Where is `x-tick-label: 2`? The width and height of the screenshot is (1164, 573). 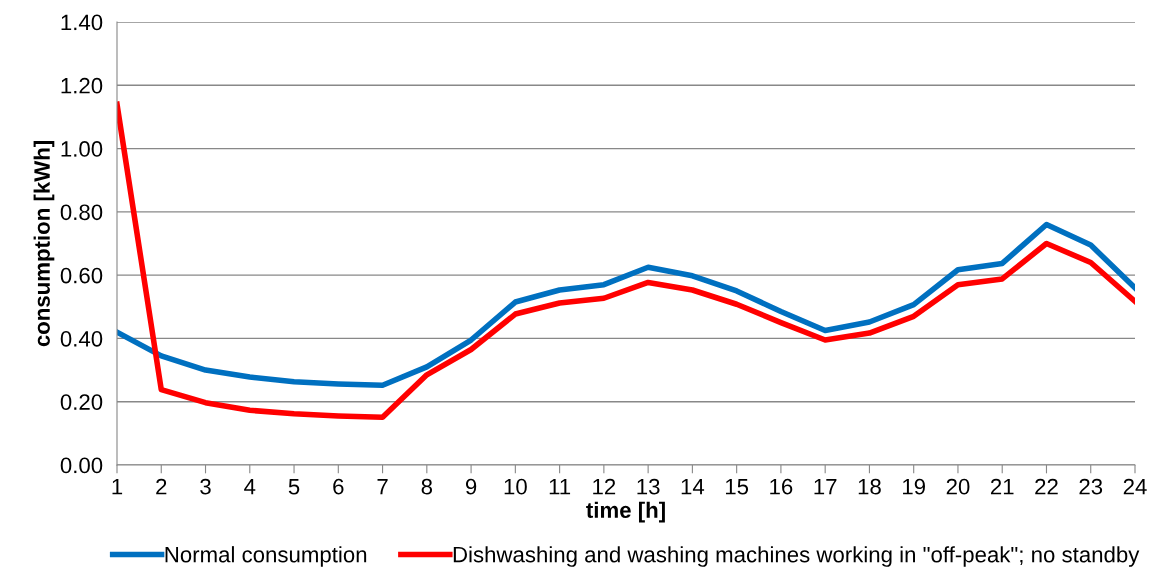 x-tick-label: 2 is located at coordinates (161, 486).